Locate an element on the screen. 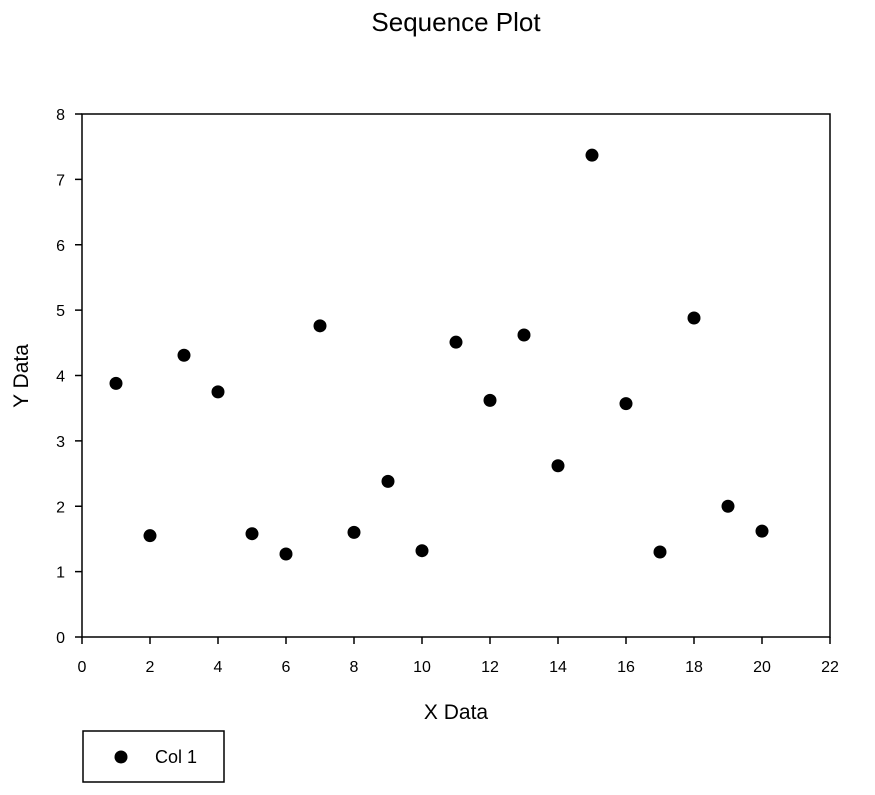 Image resolution: width=875 pixels, height=795 pixels. y-tick-label: 5 is located at coordinates (60, 311).